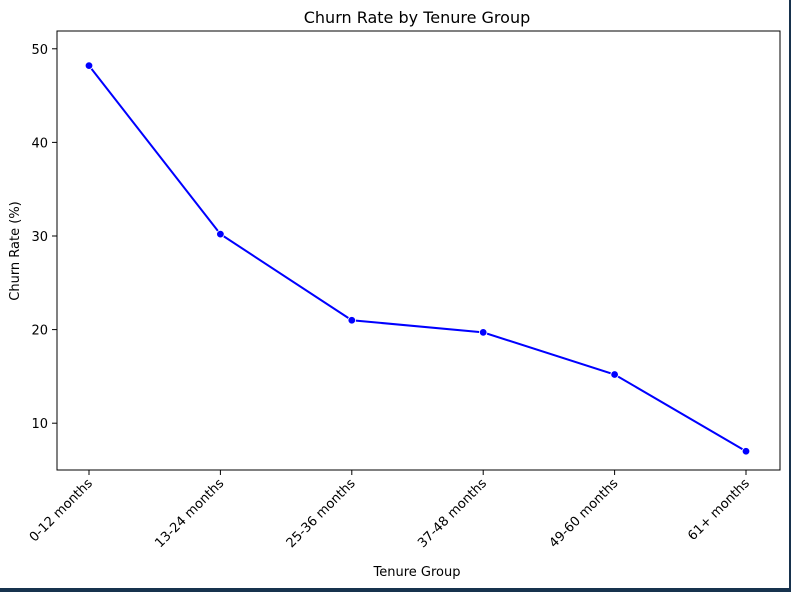 This screenshot has width=791, height=592. Describe the element at coordinates (417, 572) in the screenshot. I see `x-axis-title: Tenure Group` at that location.